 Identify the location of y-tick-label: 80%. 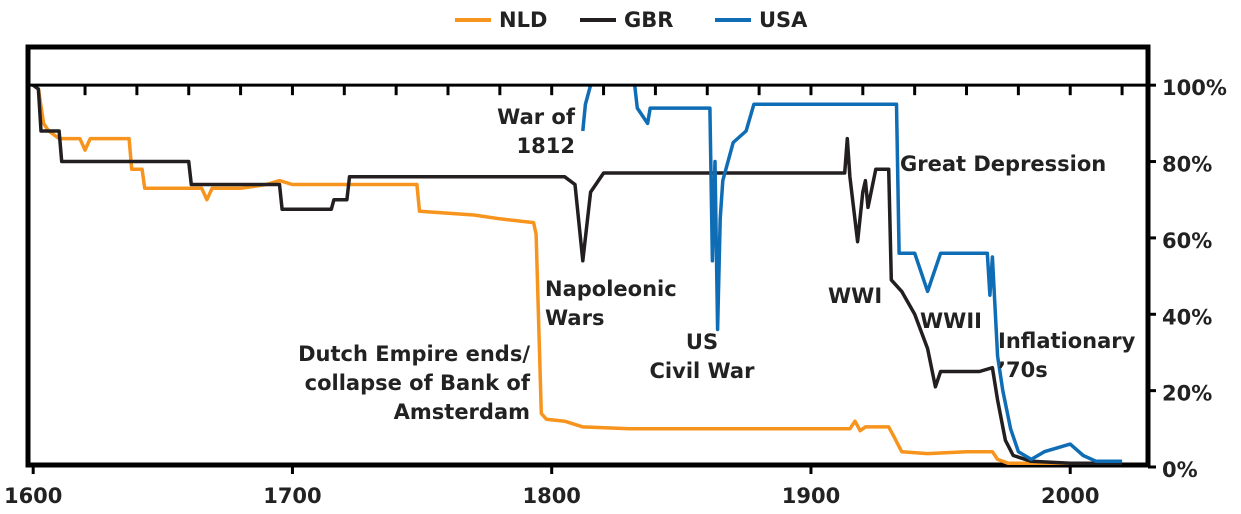
(1187, 165).